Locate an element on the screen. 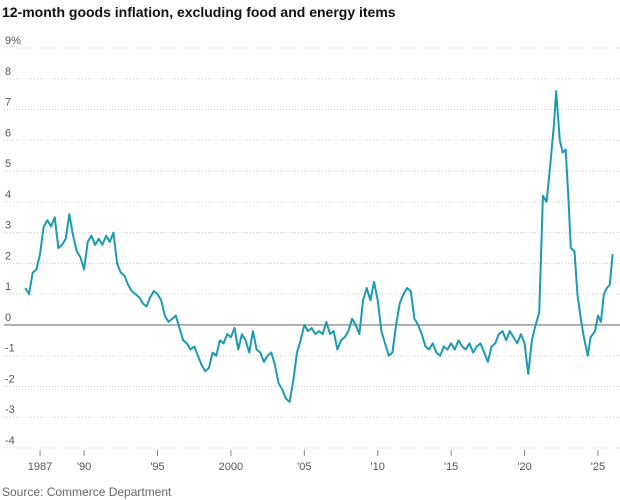 This screenshot has width=620, height=500. y-tick-label: 7 is located at coordinates (8, 103).